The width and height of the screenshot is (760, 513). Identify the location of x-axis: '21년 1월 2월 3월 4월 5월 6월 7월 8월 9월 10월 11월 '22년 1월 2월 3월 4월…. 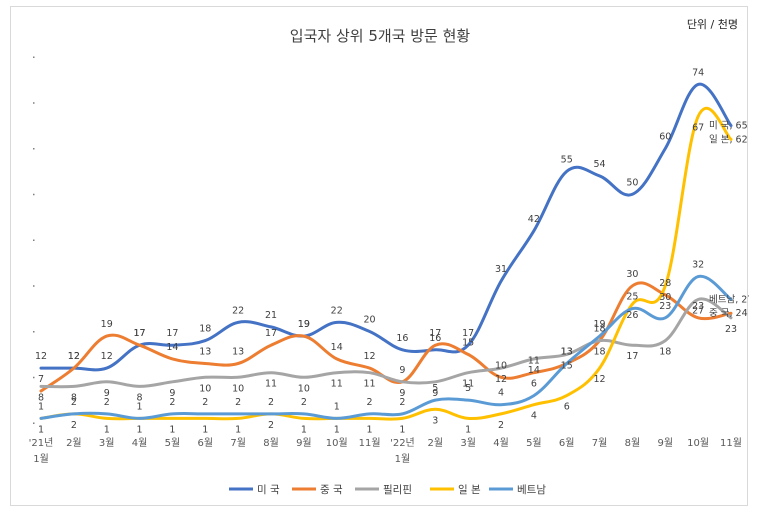
(385, 451).